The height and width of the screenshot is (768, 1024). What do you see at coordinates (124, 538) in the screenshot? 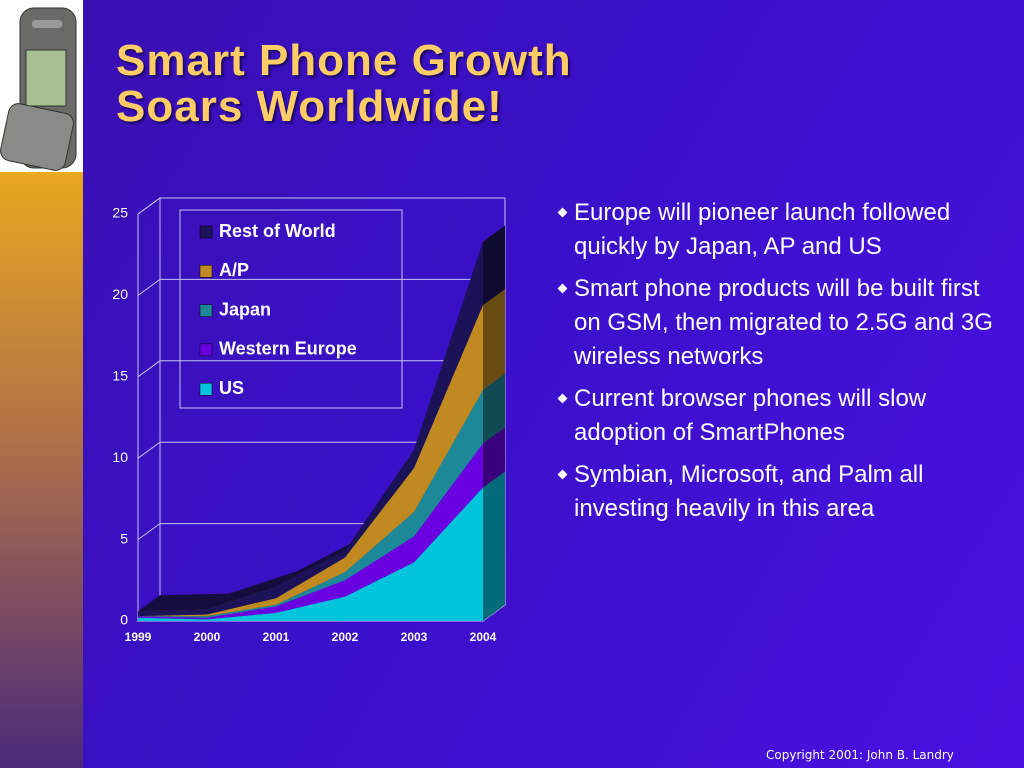
I see `y-tick-label: 5` at bounding box center [124, 538].